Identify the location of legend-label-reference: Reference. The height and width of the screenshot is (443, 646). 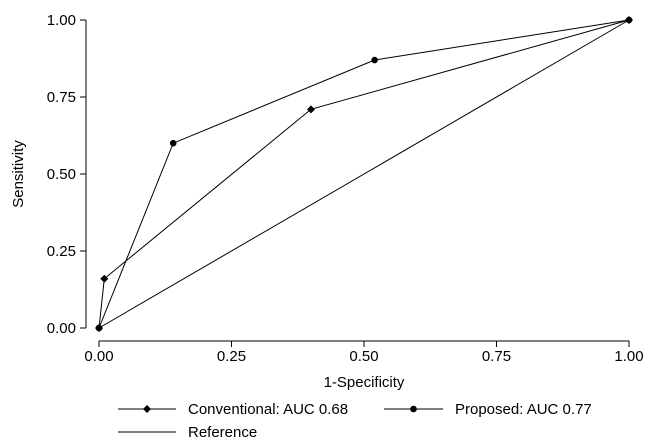
(222, 431).